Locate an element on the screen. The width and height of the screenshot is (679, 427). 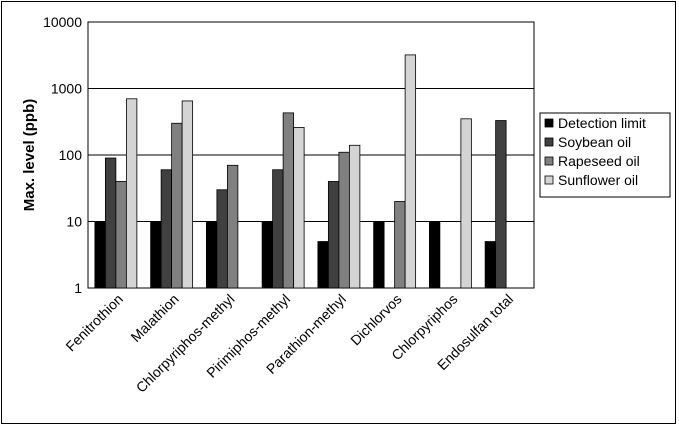
y-tick-label: 1000 is located at coordinates (66, 89).